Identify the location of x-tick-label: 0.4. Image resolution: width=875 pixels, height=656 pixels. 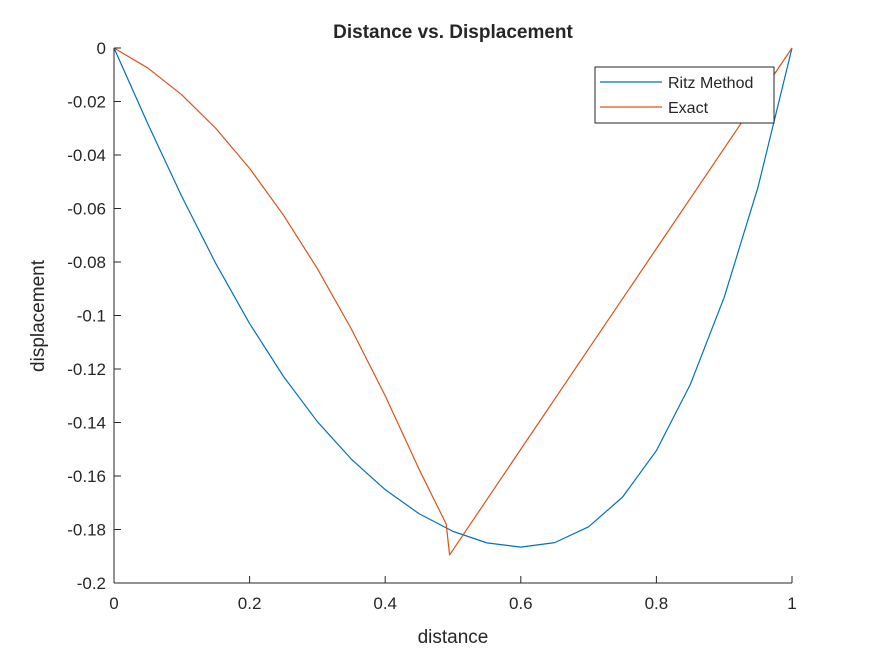
(385, 603).